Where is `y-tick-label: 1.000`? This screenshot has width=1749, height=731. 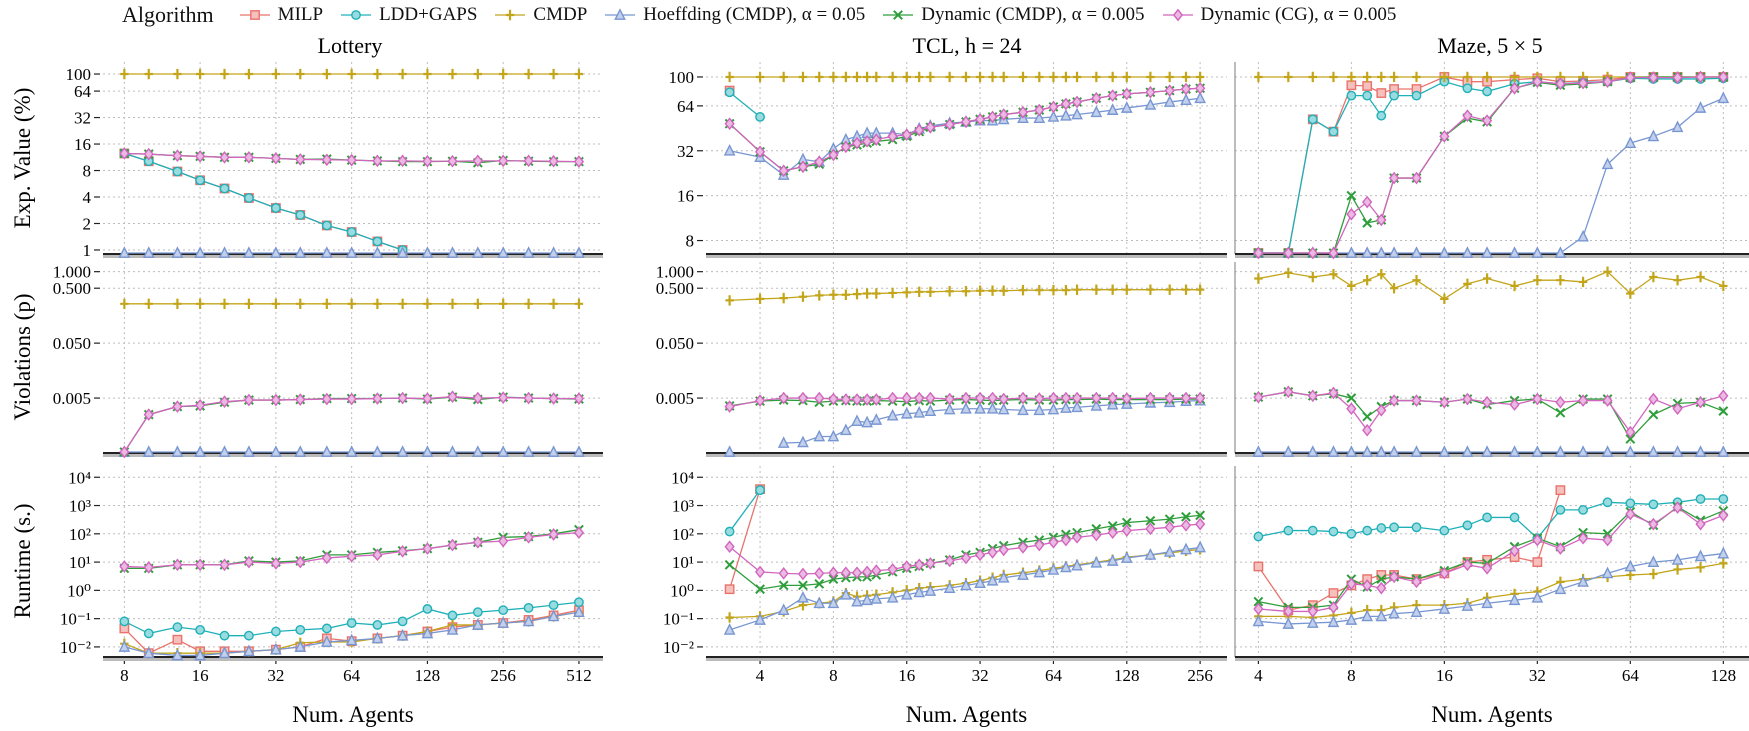
y-tick-label: 1.000 is located at coordinates (675, 272).